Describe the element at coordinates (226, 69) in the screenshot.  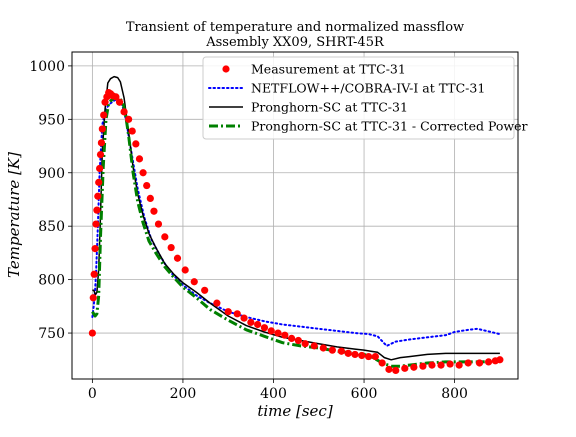
I see `legend-marker` at that location.